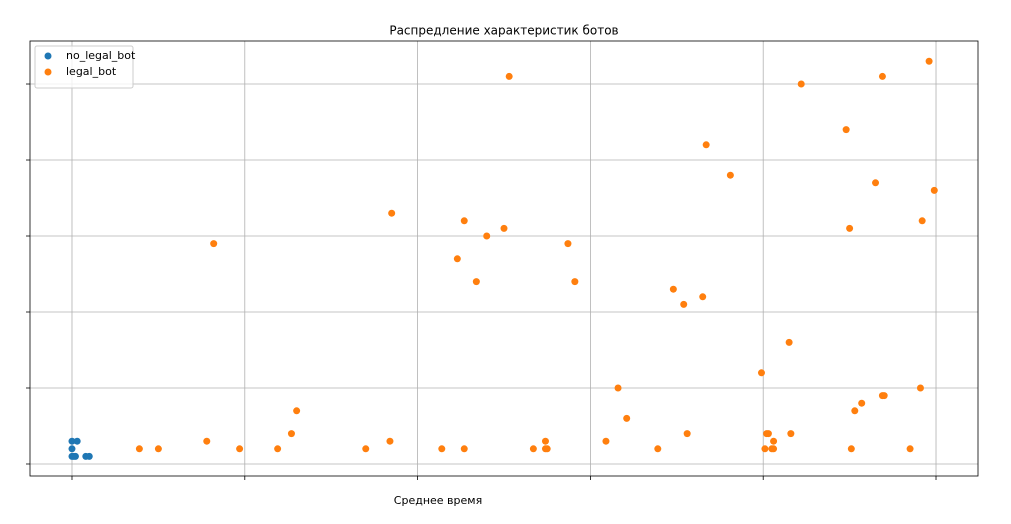 Image resolution: width=1011 pixels, height=524 pixels. I want to click on legend-box, so click(84, 67).